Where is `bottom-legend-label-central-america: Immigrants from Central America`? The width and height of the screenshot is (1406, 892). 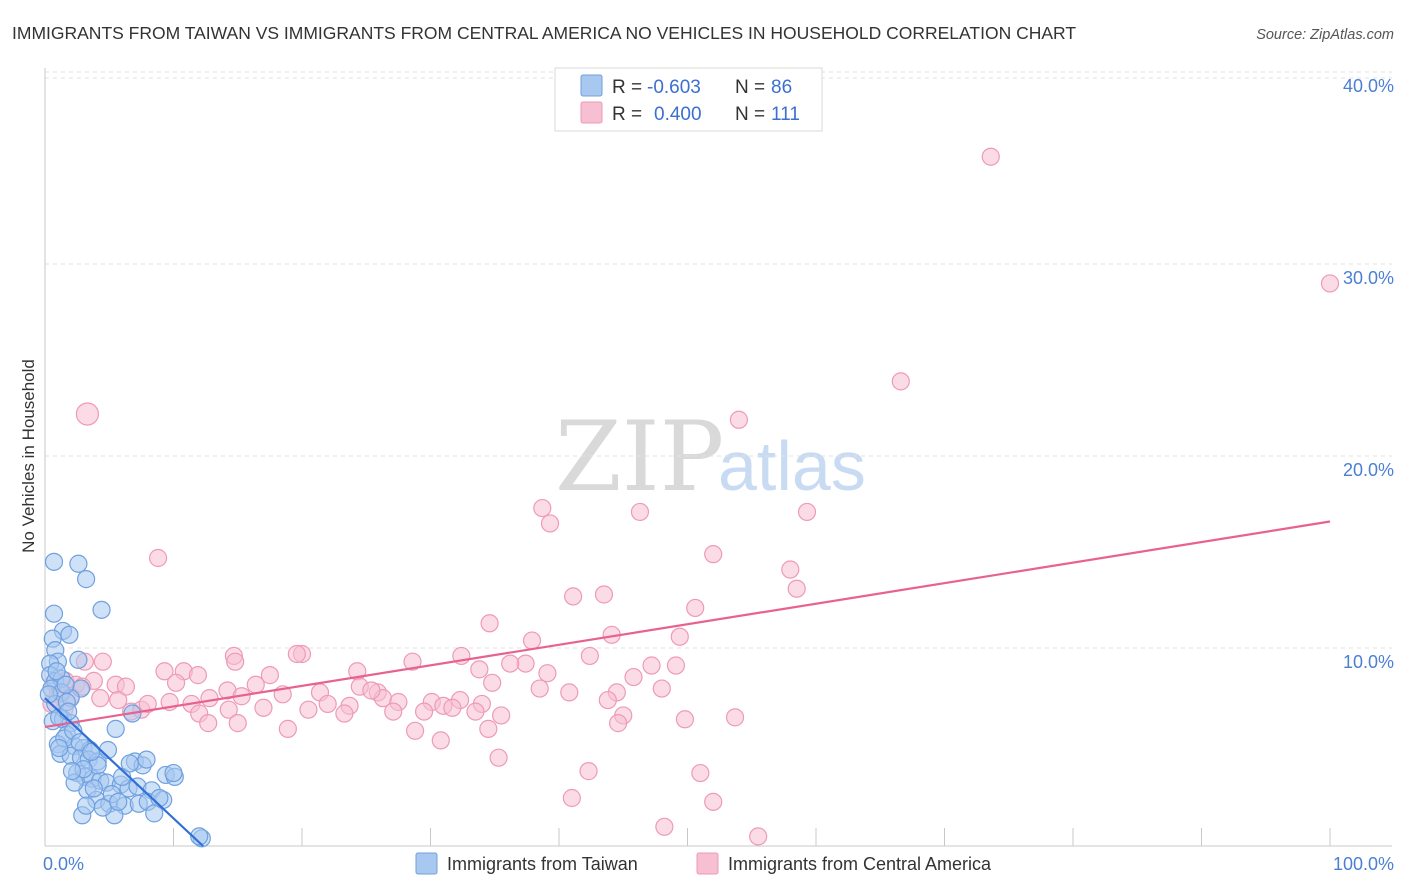 bottom-legend-label-central-america: Immigrants from Central America is located at coordinates (860, 864).